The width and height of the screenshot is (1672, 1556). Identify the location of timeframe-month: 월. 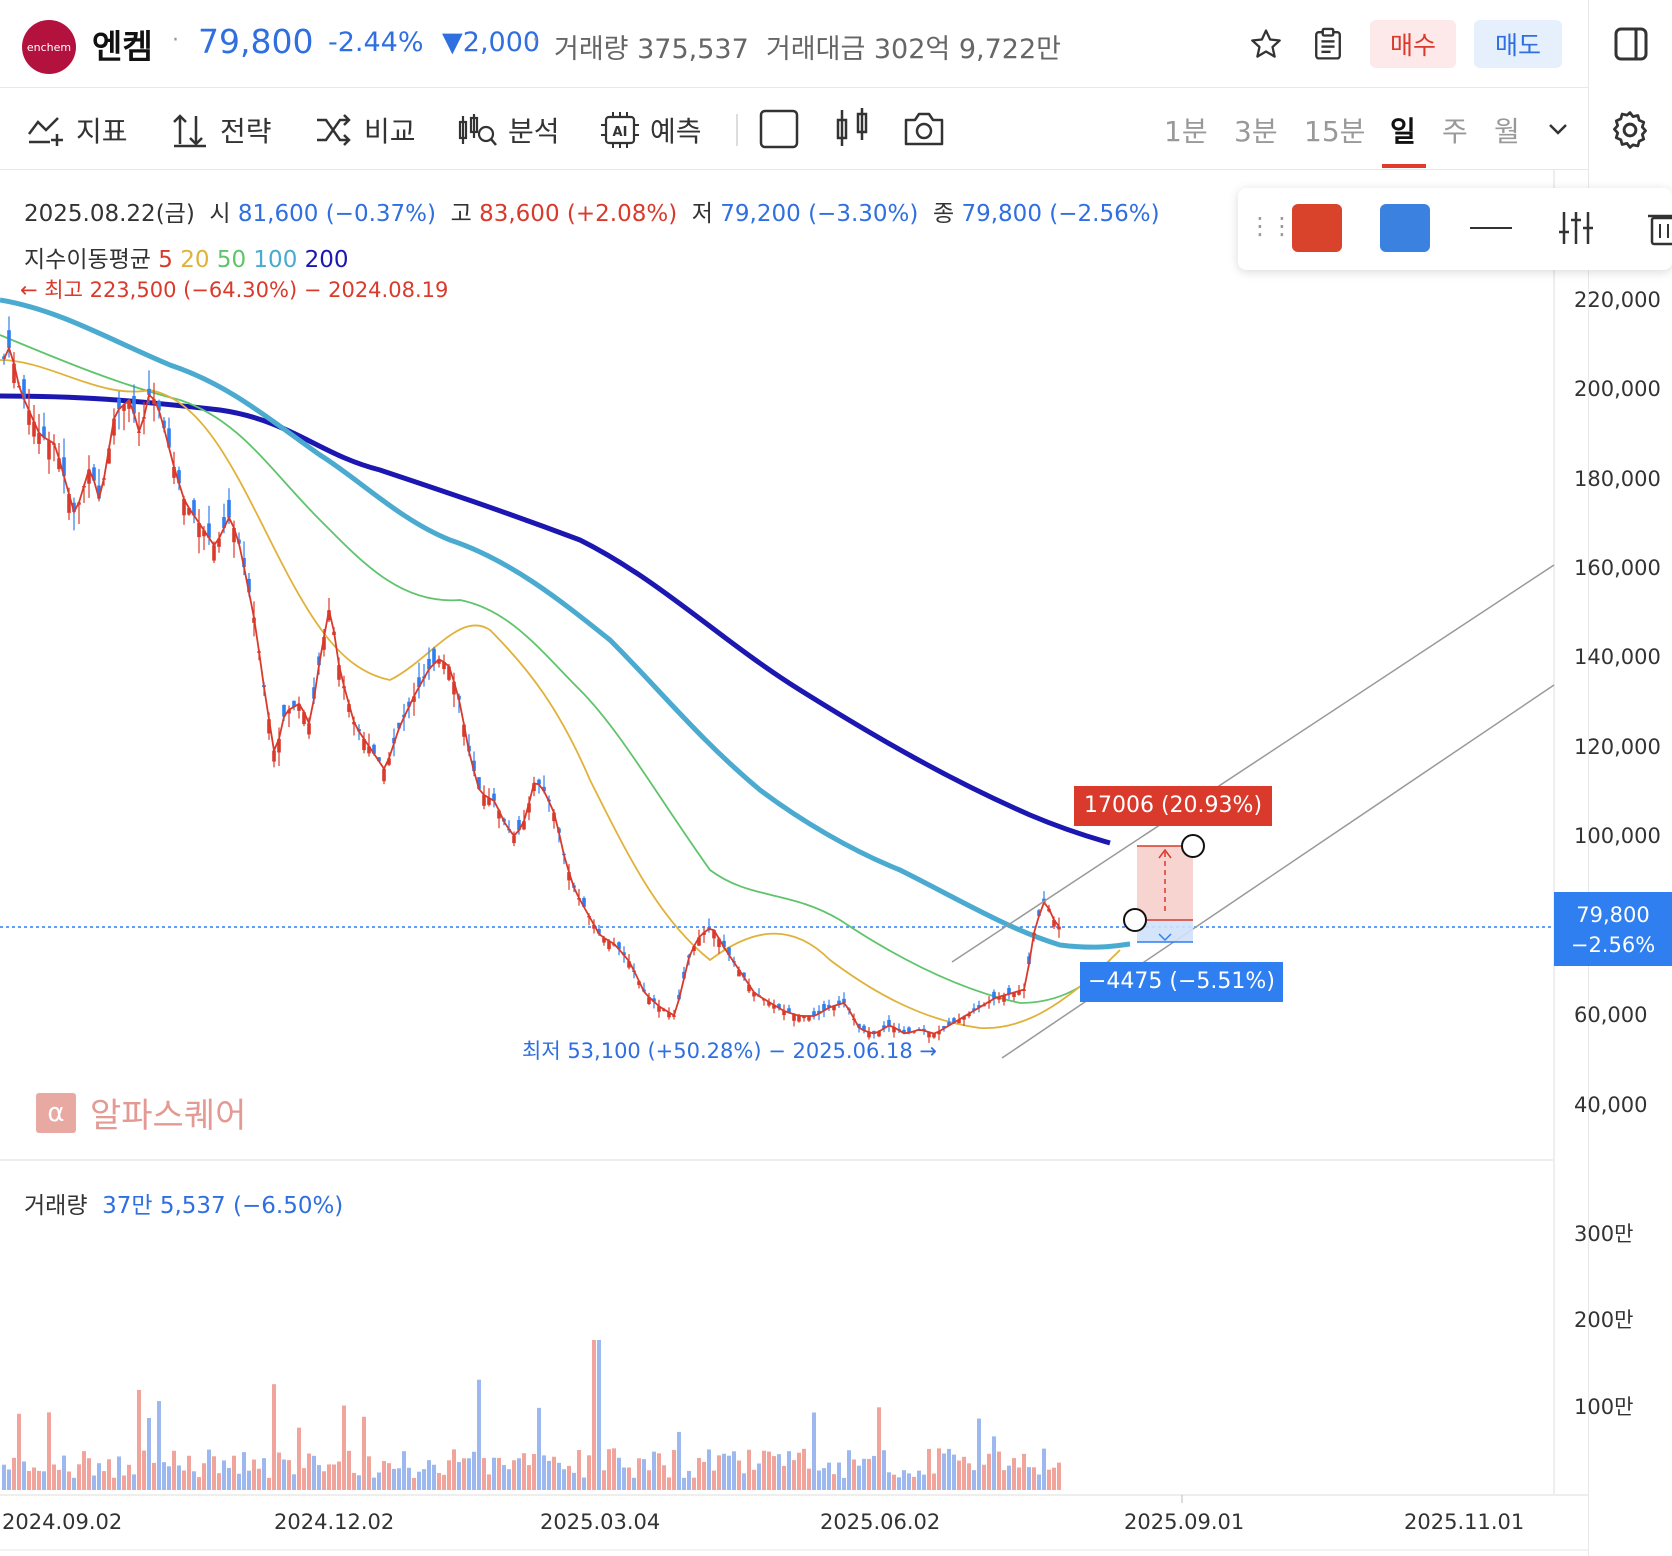
(1507, 131).